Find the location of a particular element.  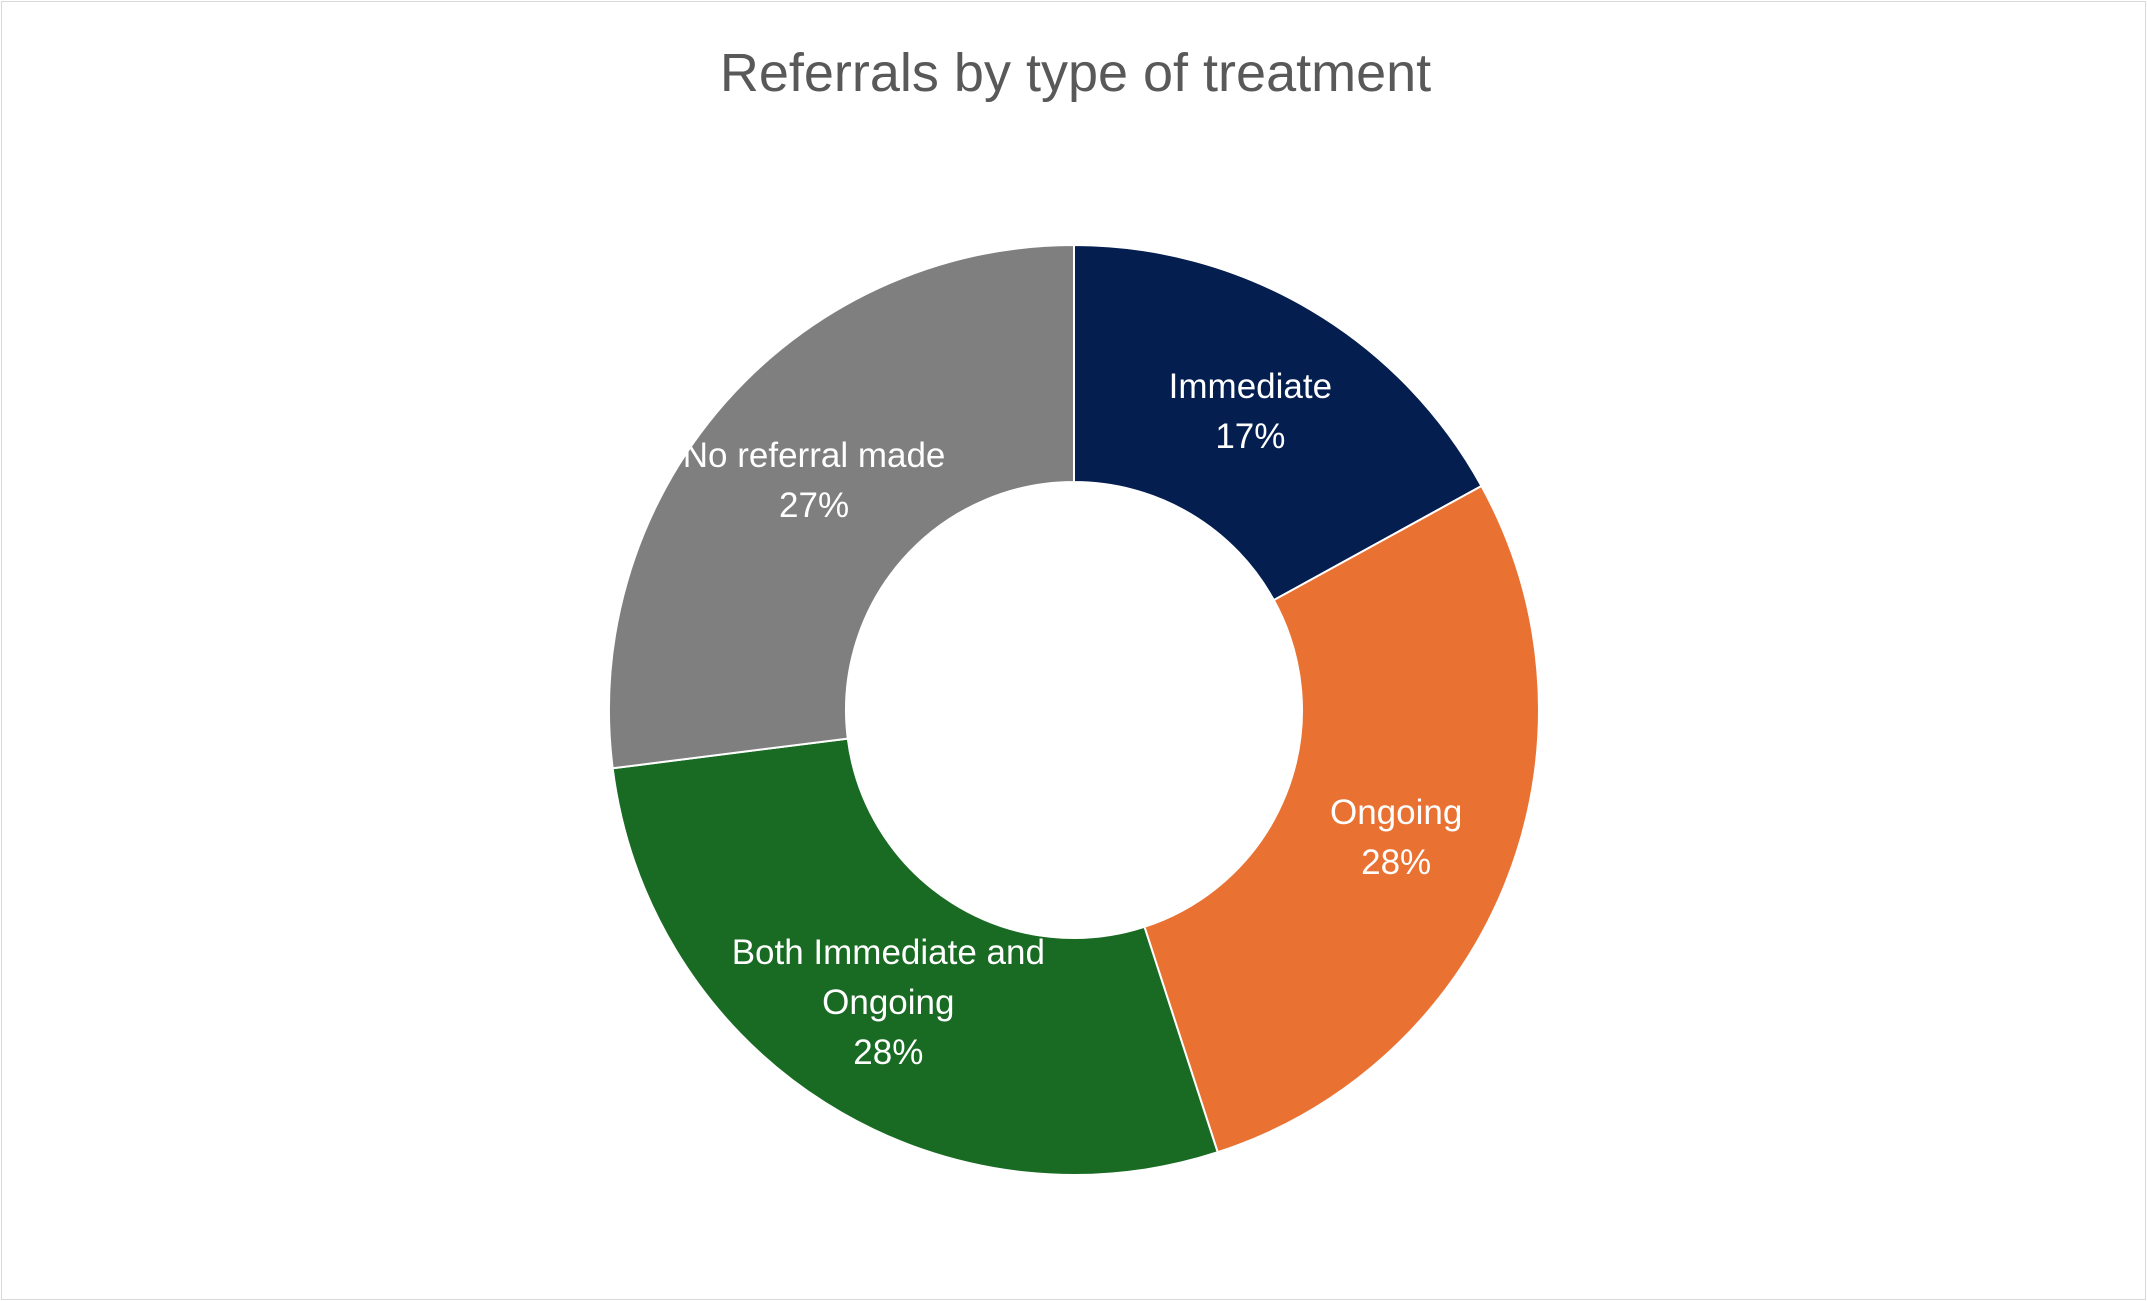

chart-title: Referrals by type of treatment is located at coordinates (1075, 73).